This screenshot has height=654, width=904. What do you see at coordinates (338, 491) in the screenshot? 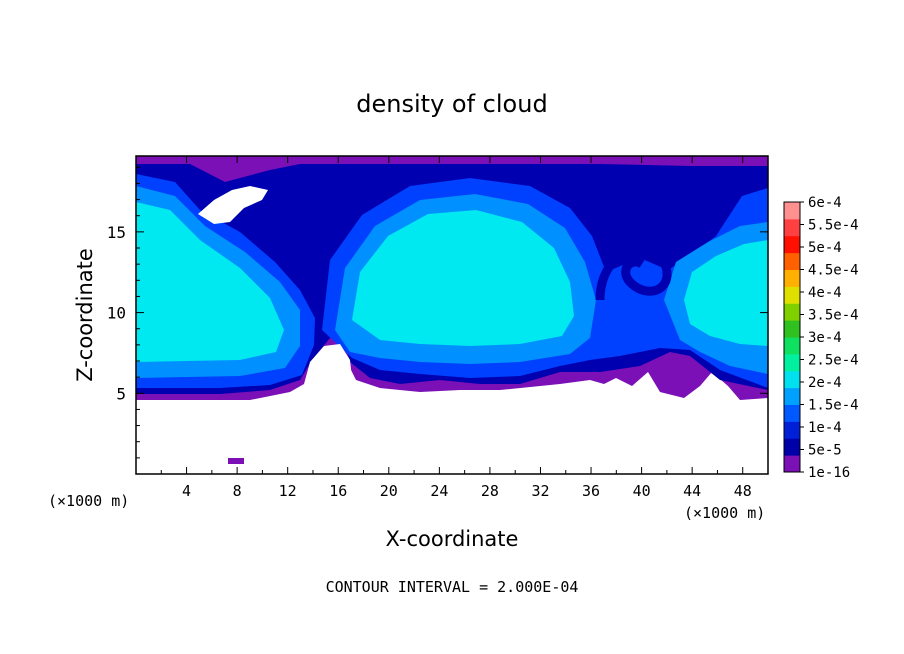
I see `x-tick-label: 16` at bounding box center [338, 491].